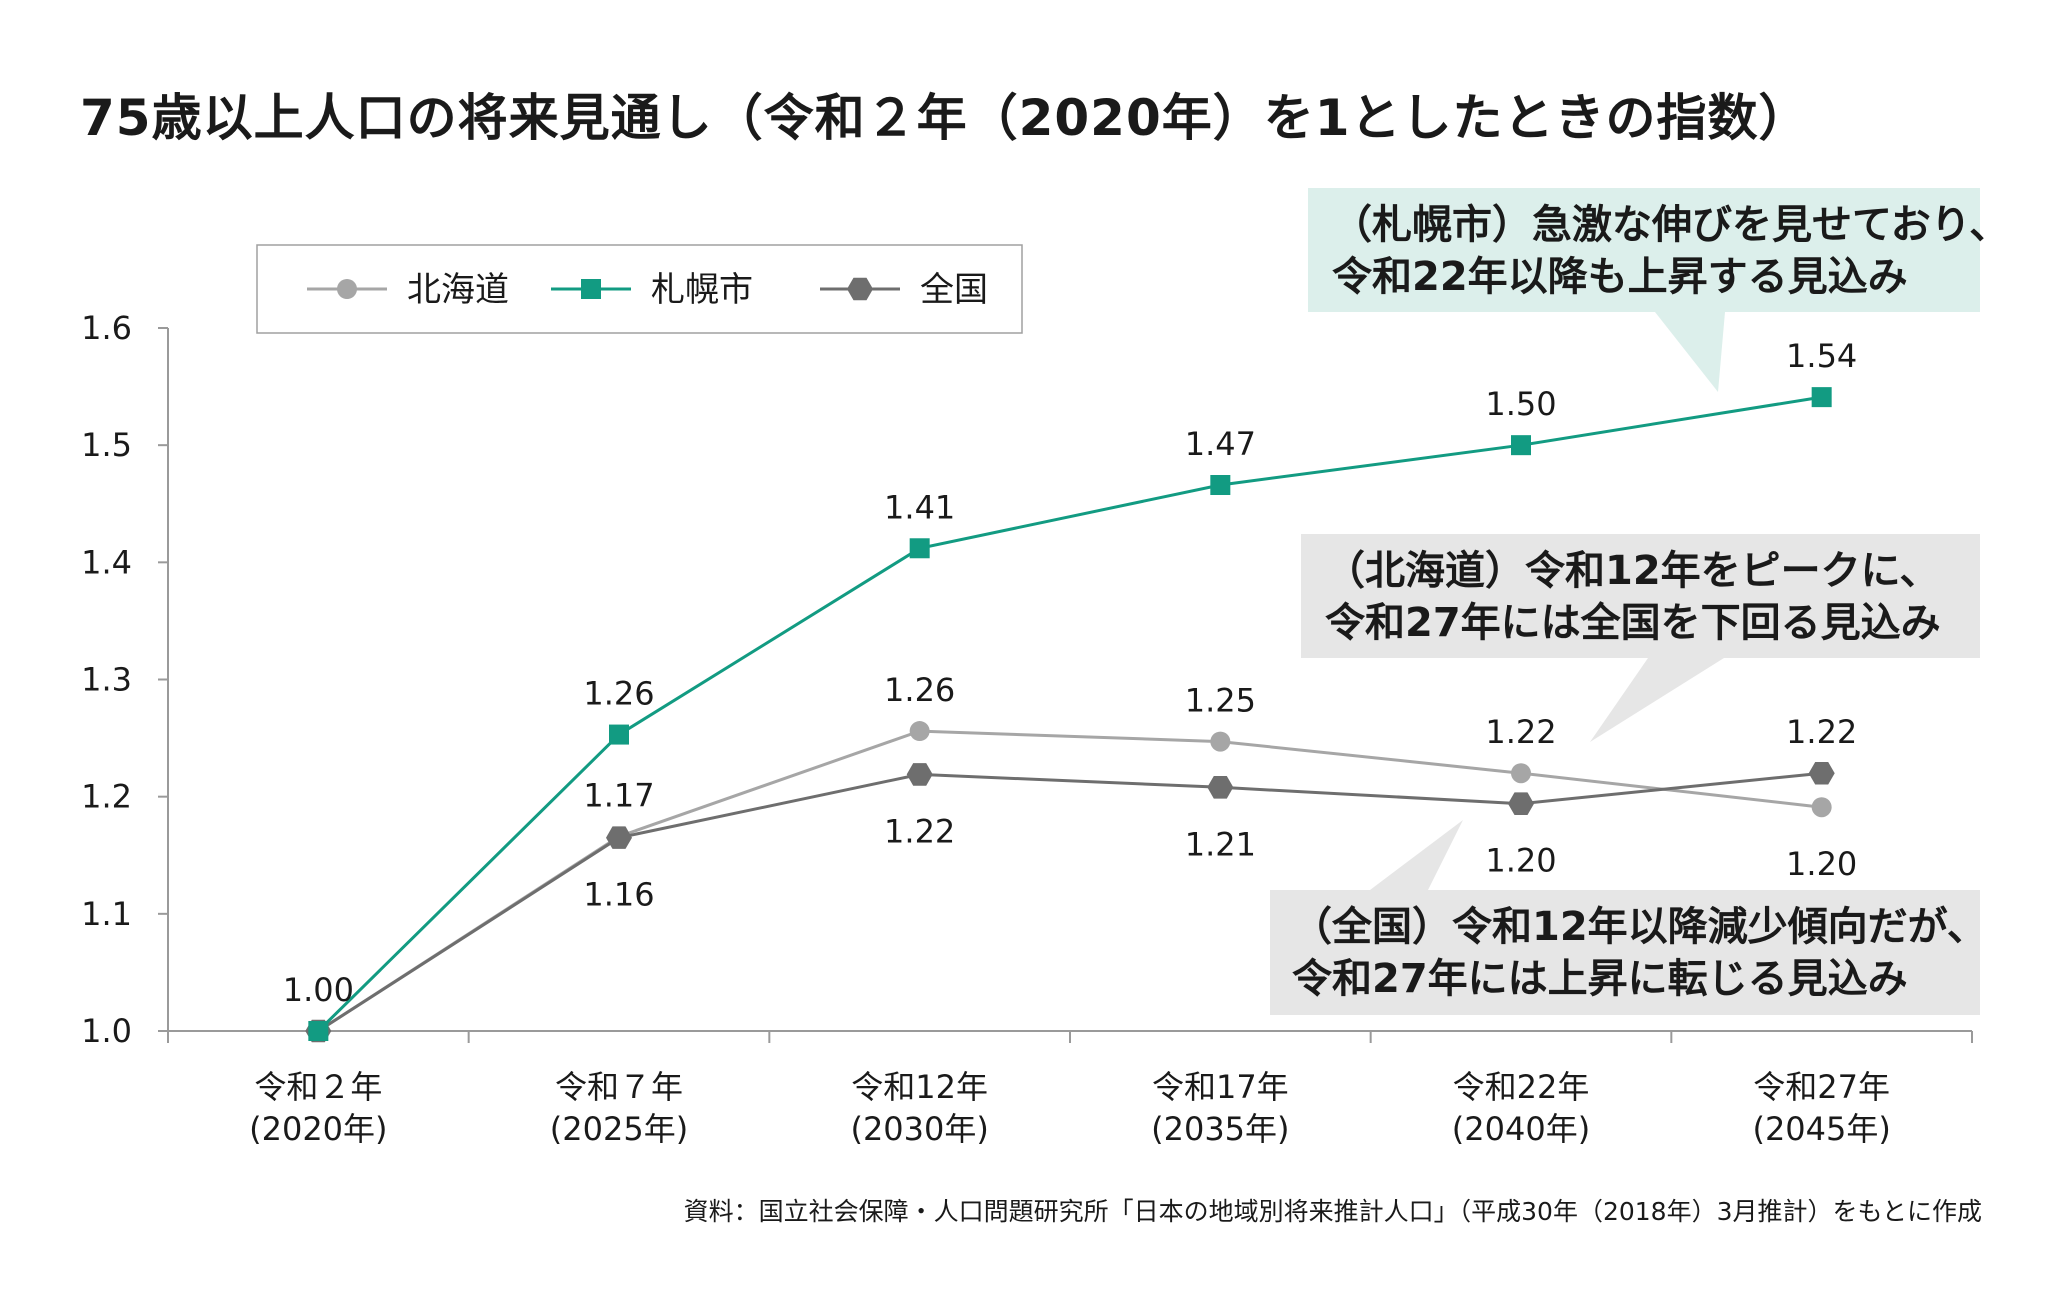 The width and height of the screenshot is (2048, 1298). Describe the element at coordinates (1821, 1108) in the screenshot. I see `x-tick-label: 令和27年(2045年)` at that location.